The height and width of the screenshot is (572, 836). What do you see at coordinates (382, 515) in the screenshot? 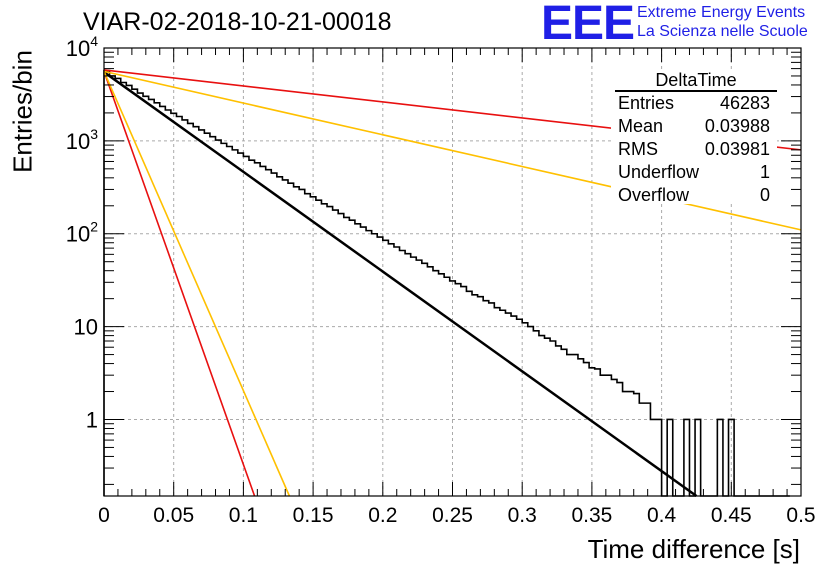
I see `x-tick-label: 0.2` at bounding box center [382, 515].